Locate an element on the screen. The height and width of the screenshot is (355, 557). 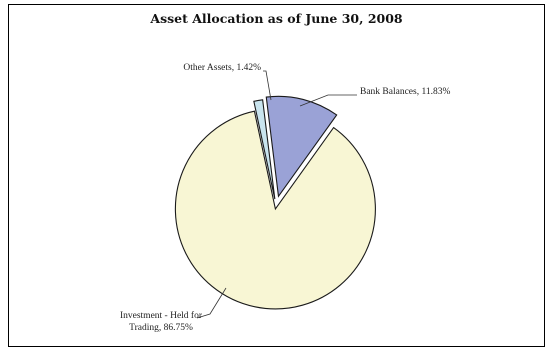
slice-label-2: Other Assets, 1.42% is located at coordinates (222, 68).